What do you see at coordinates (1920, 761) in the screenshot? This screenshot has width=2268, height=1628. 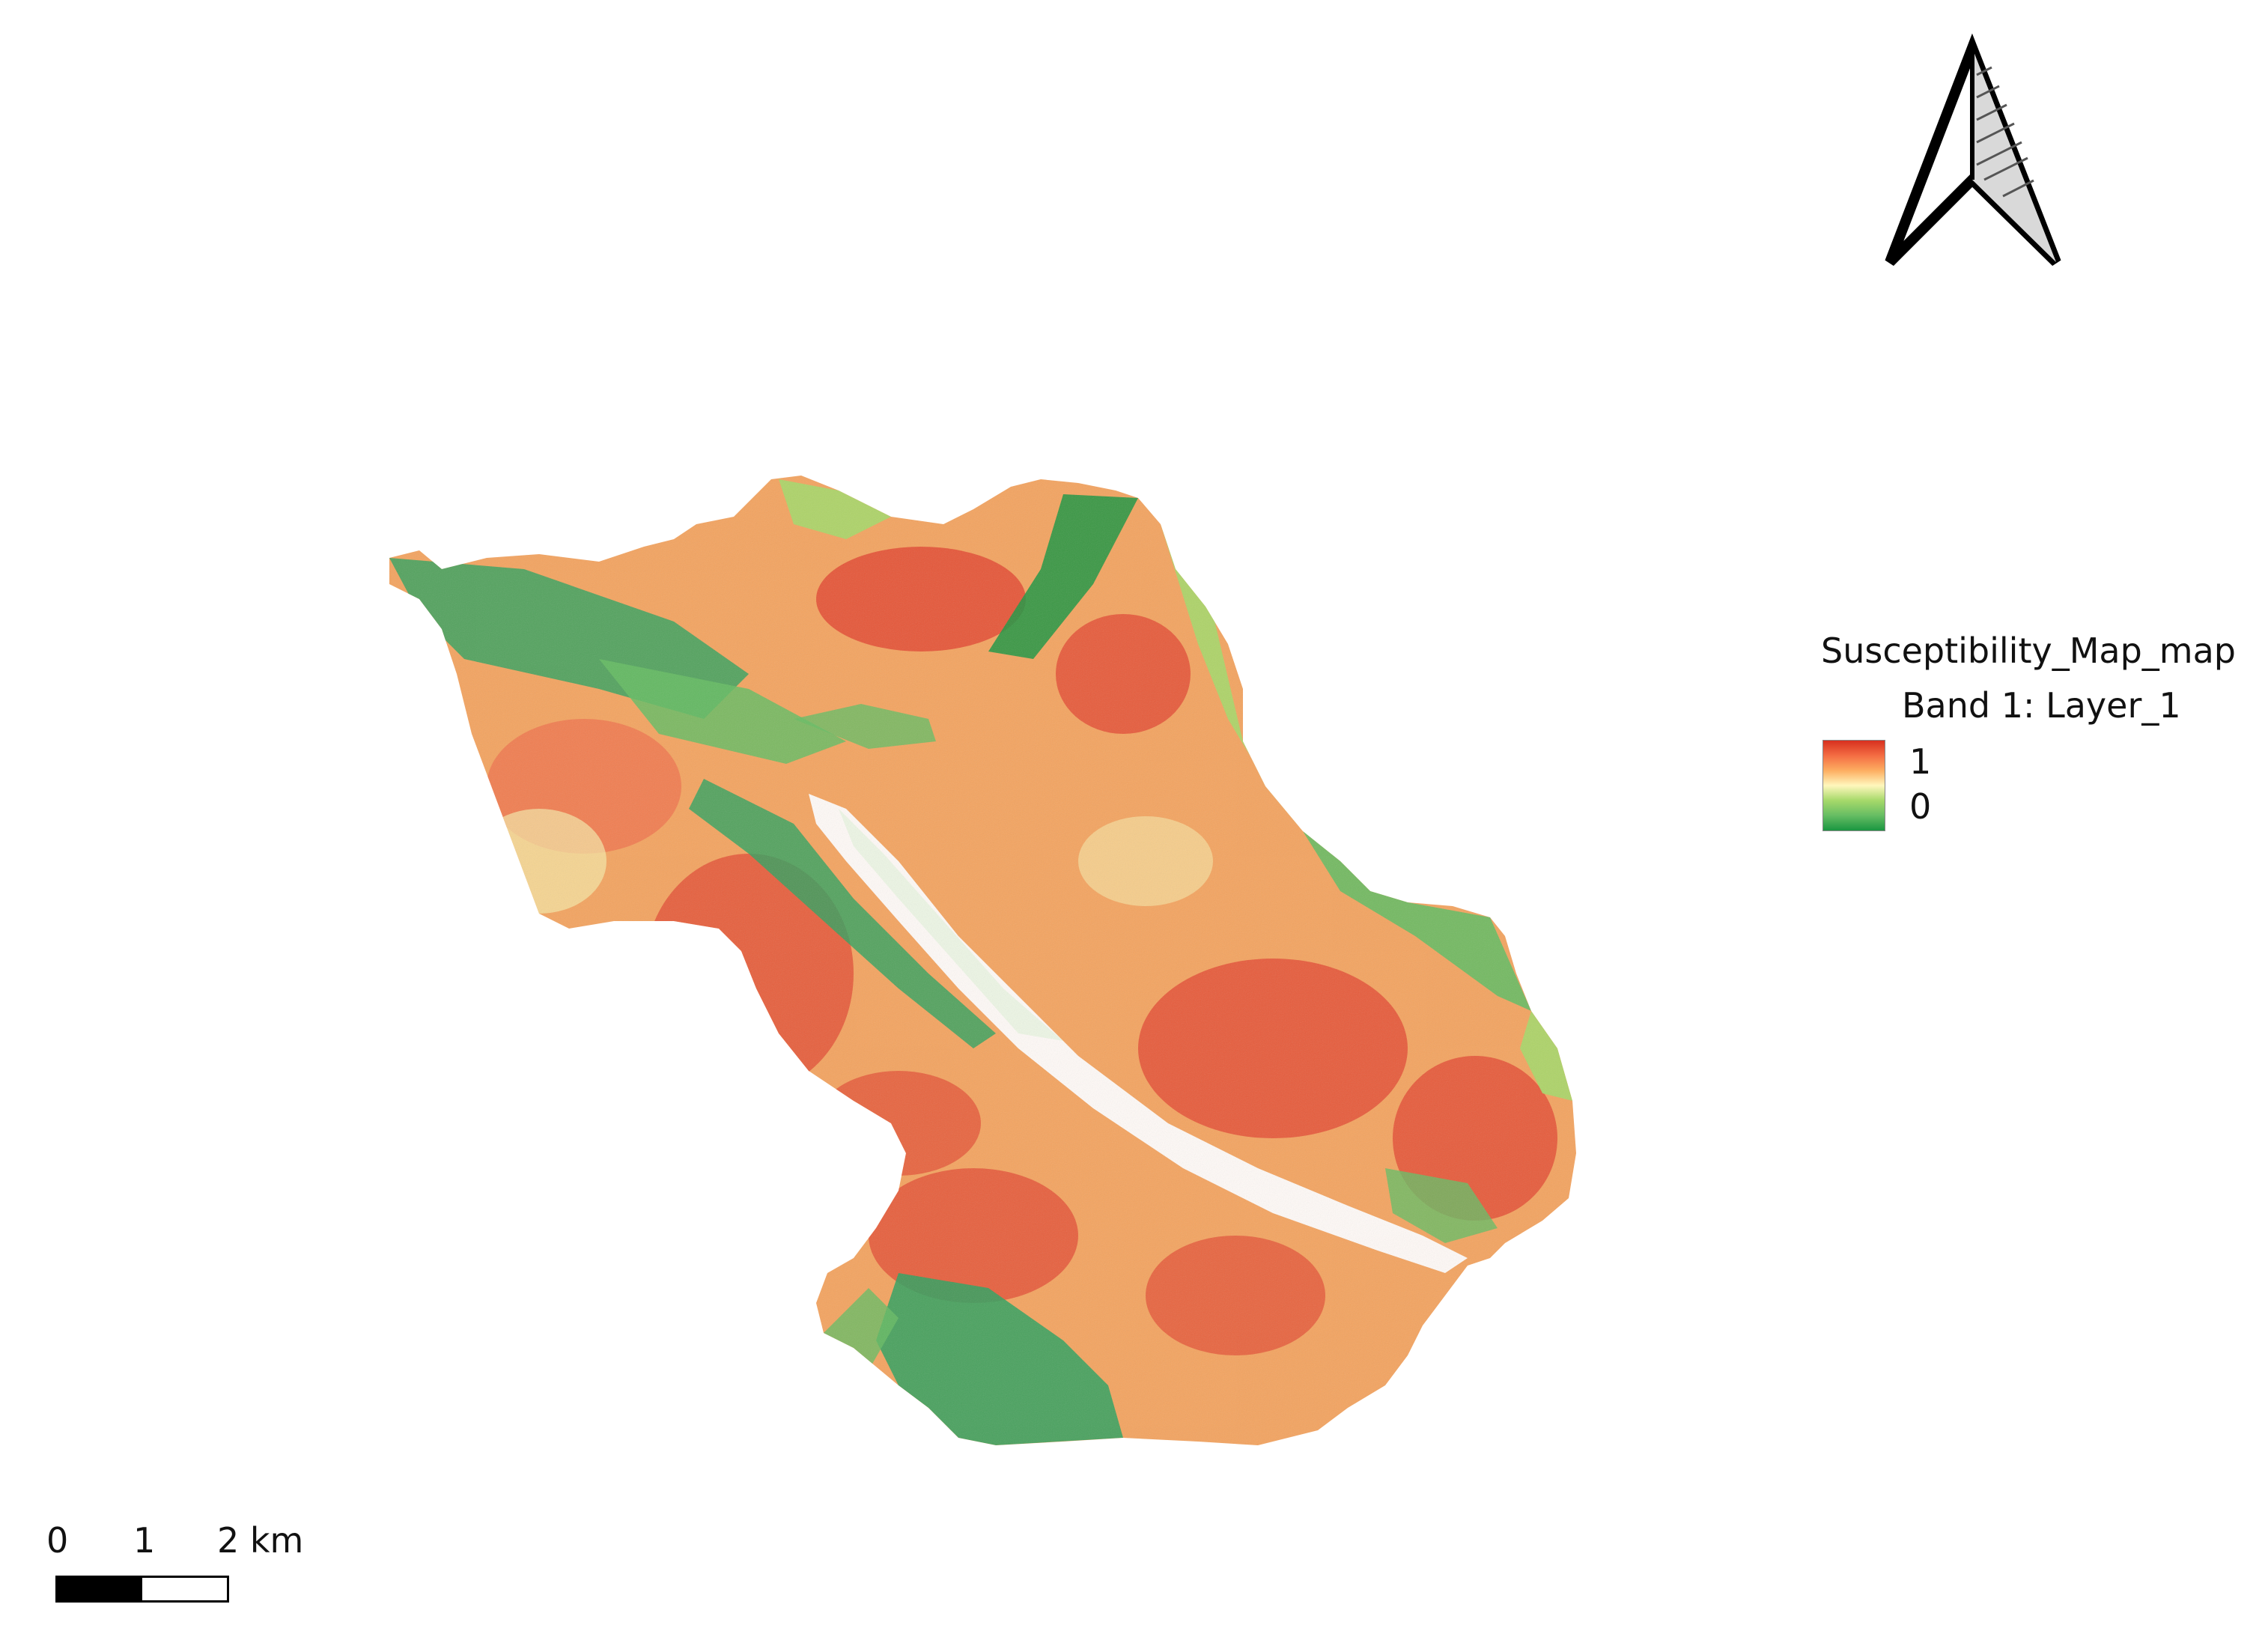 I see `legend-max-label: 1` at bounding box center [1920, 761].